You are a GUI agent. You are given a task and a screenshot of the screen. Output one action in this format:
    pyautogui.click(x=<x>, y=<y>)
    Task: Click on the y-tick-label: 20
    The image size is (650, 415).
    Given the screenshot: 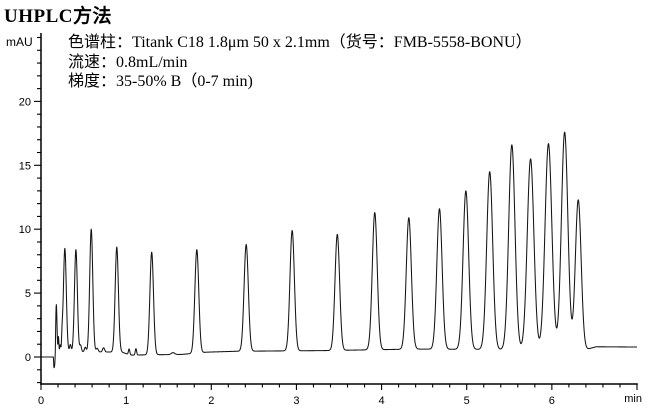 What is the action you would take?
    pyautogui.click(x=25, y=102)
    